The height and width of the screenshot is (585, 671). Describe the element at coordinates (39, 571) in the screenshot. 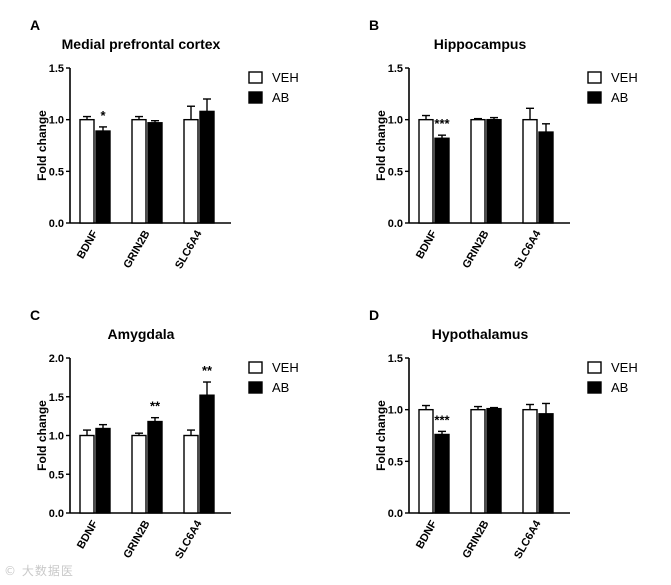

I see `watermark: © 大数据医` at that location.